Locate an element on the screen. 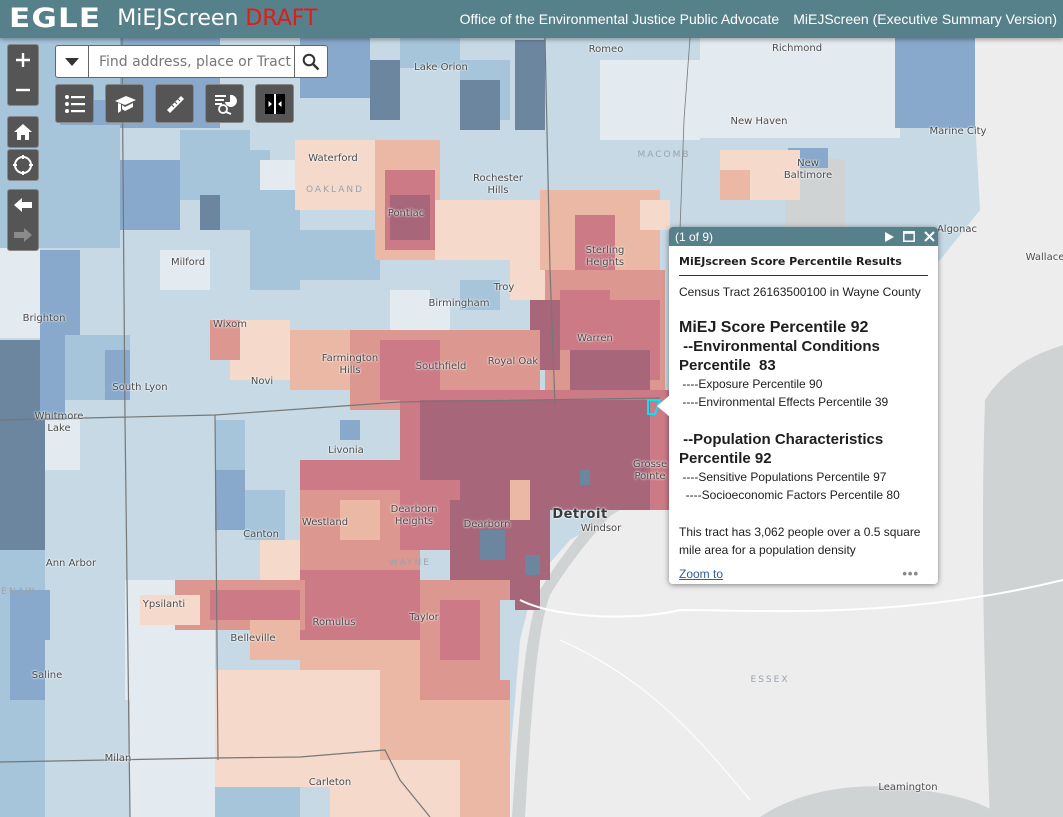  place-label: Farmington Hills is located at coordinates (350, 364).